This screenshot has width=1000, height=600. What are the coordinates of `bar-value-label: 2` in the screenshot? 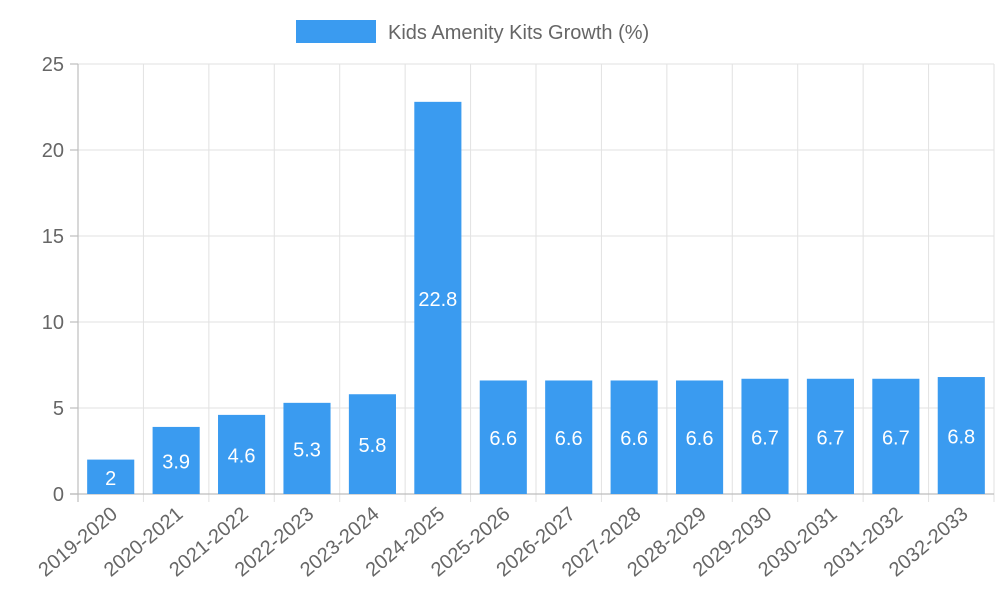 It's located at (110, 479).